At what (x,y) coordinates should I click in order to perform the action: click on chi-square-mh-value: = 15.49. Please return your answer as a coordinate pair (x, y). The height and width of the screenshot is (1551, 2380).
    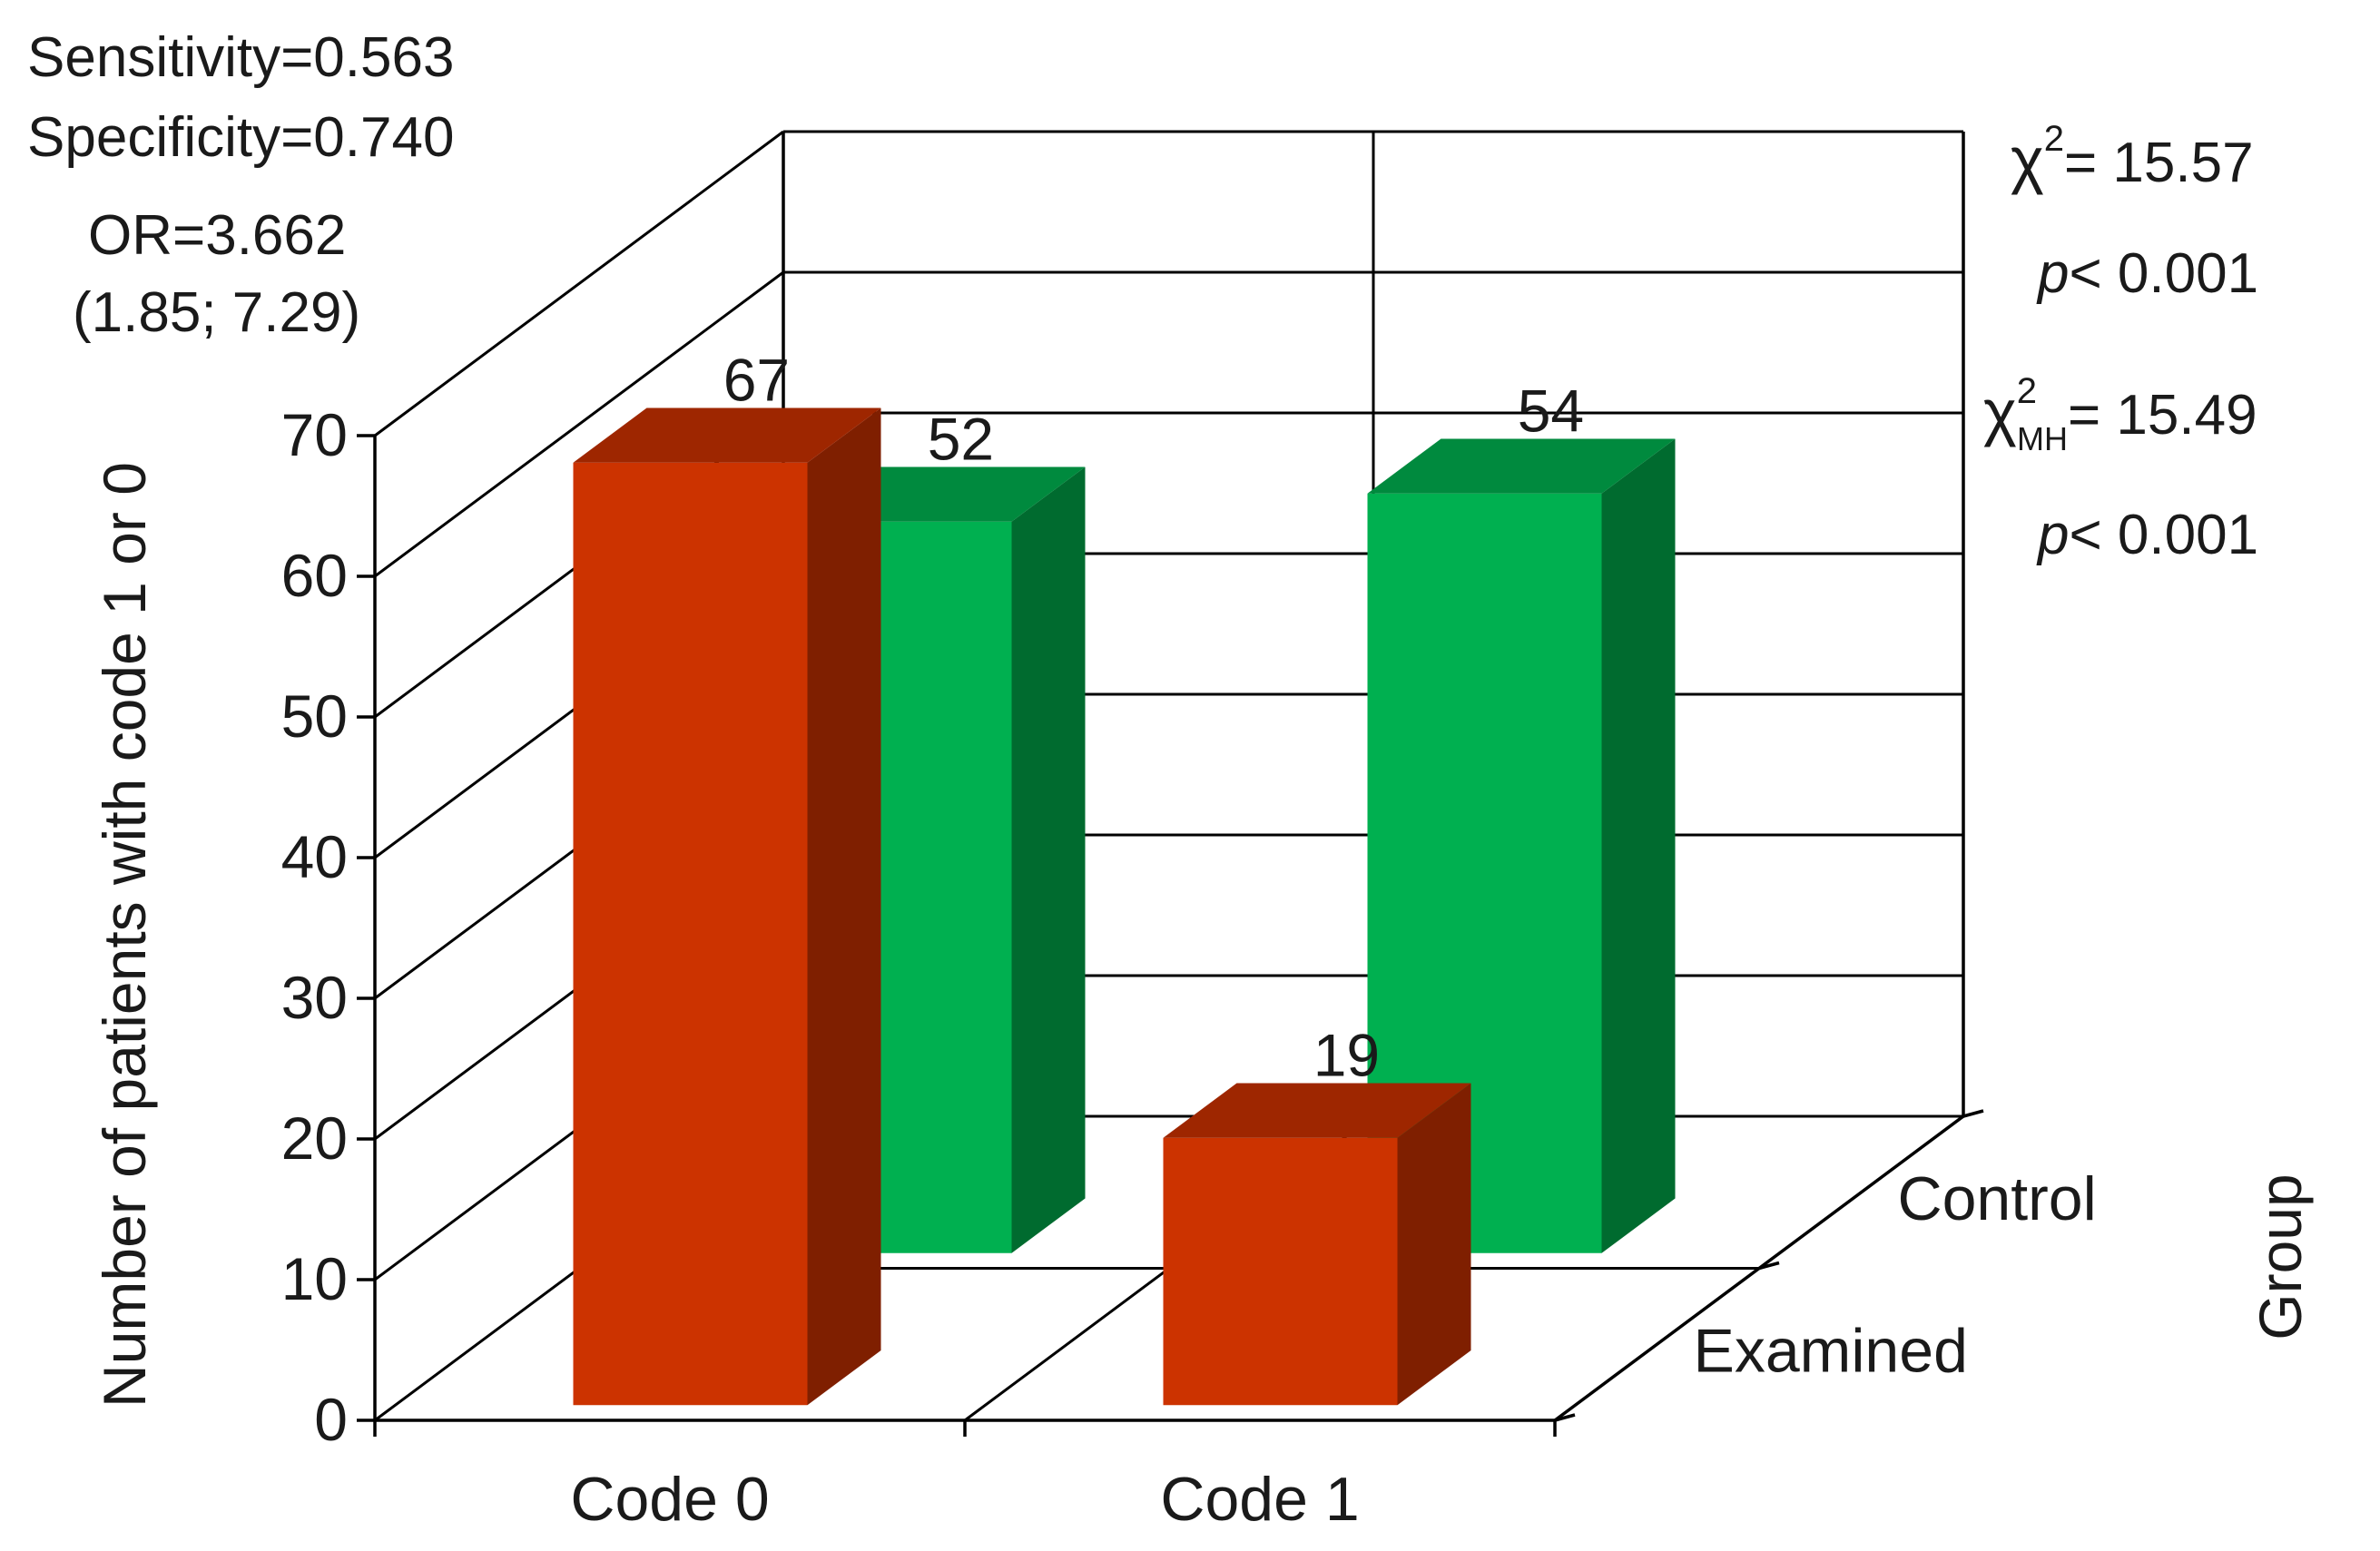
    Looking at the image, I should click on (2163, 415).